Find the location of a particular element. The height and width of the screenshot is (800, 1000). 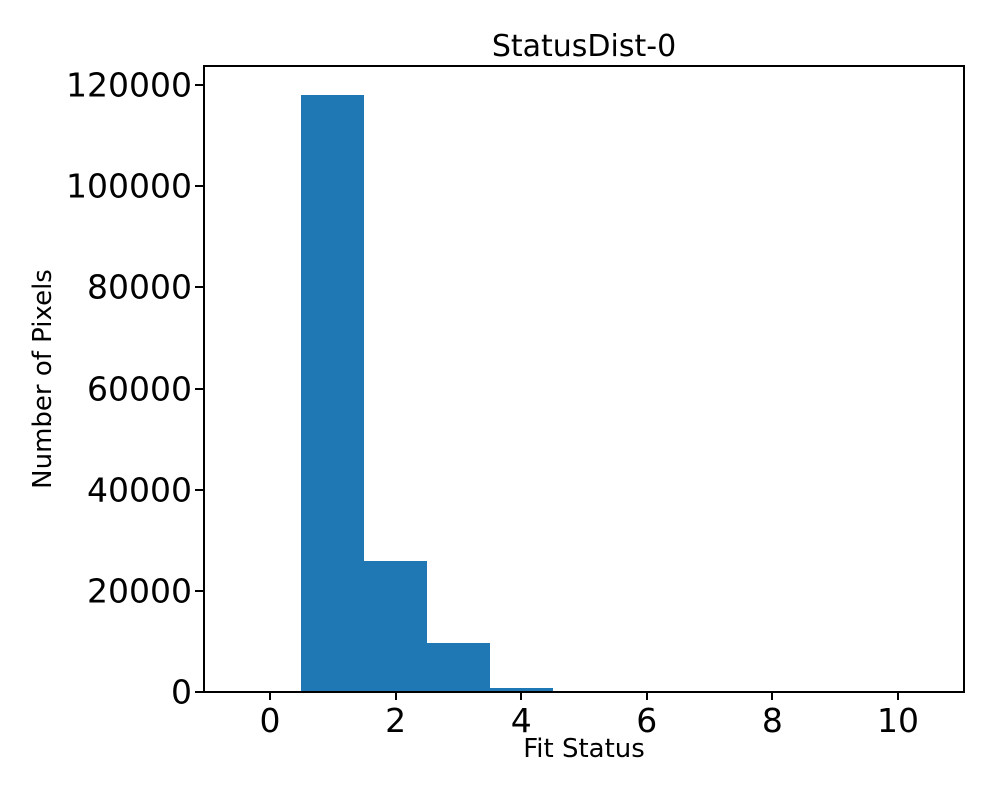

y-tick-label: 100000 is located at coordinates (129, 186).